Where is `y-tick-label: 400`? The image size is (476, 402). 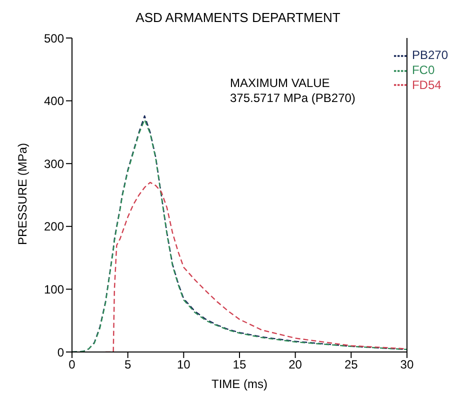 y-tick-label: 400 is located at coordinates (54, 101).